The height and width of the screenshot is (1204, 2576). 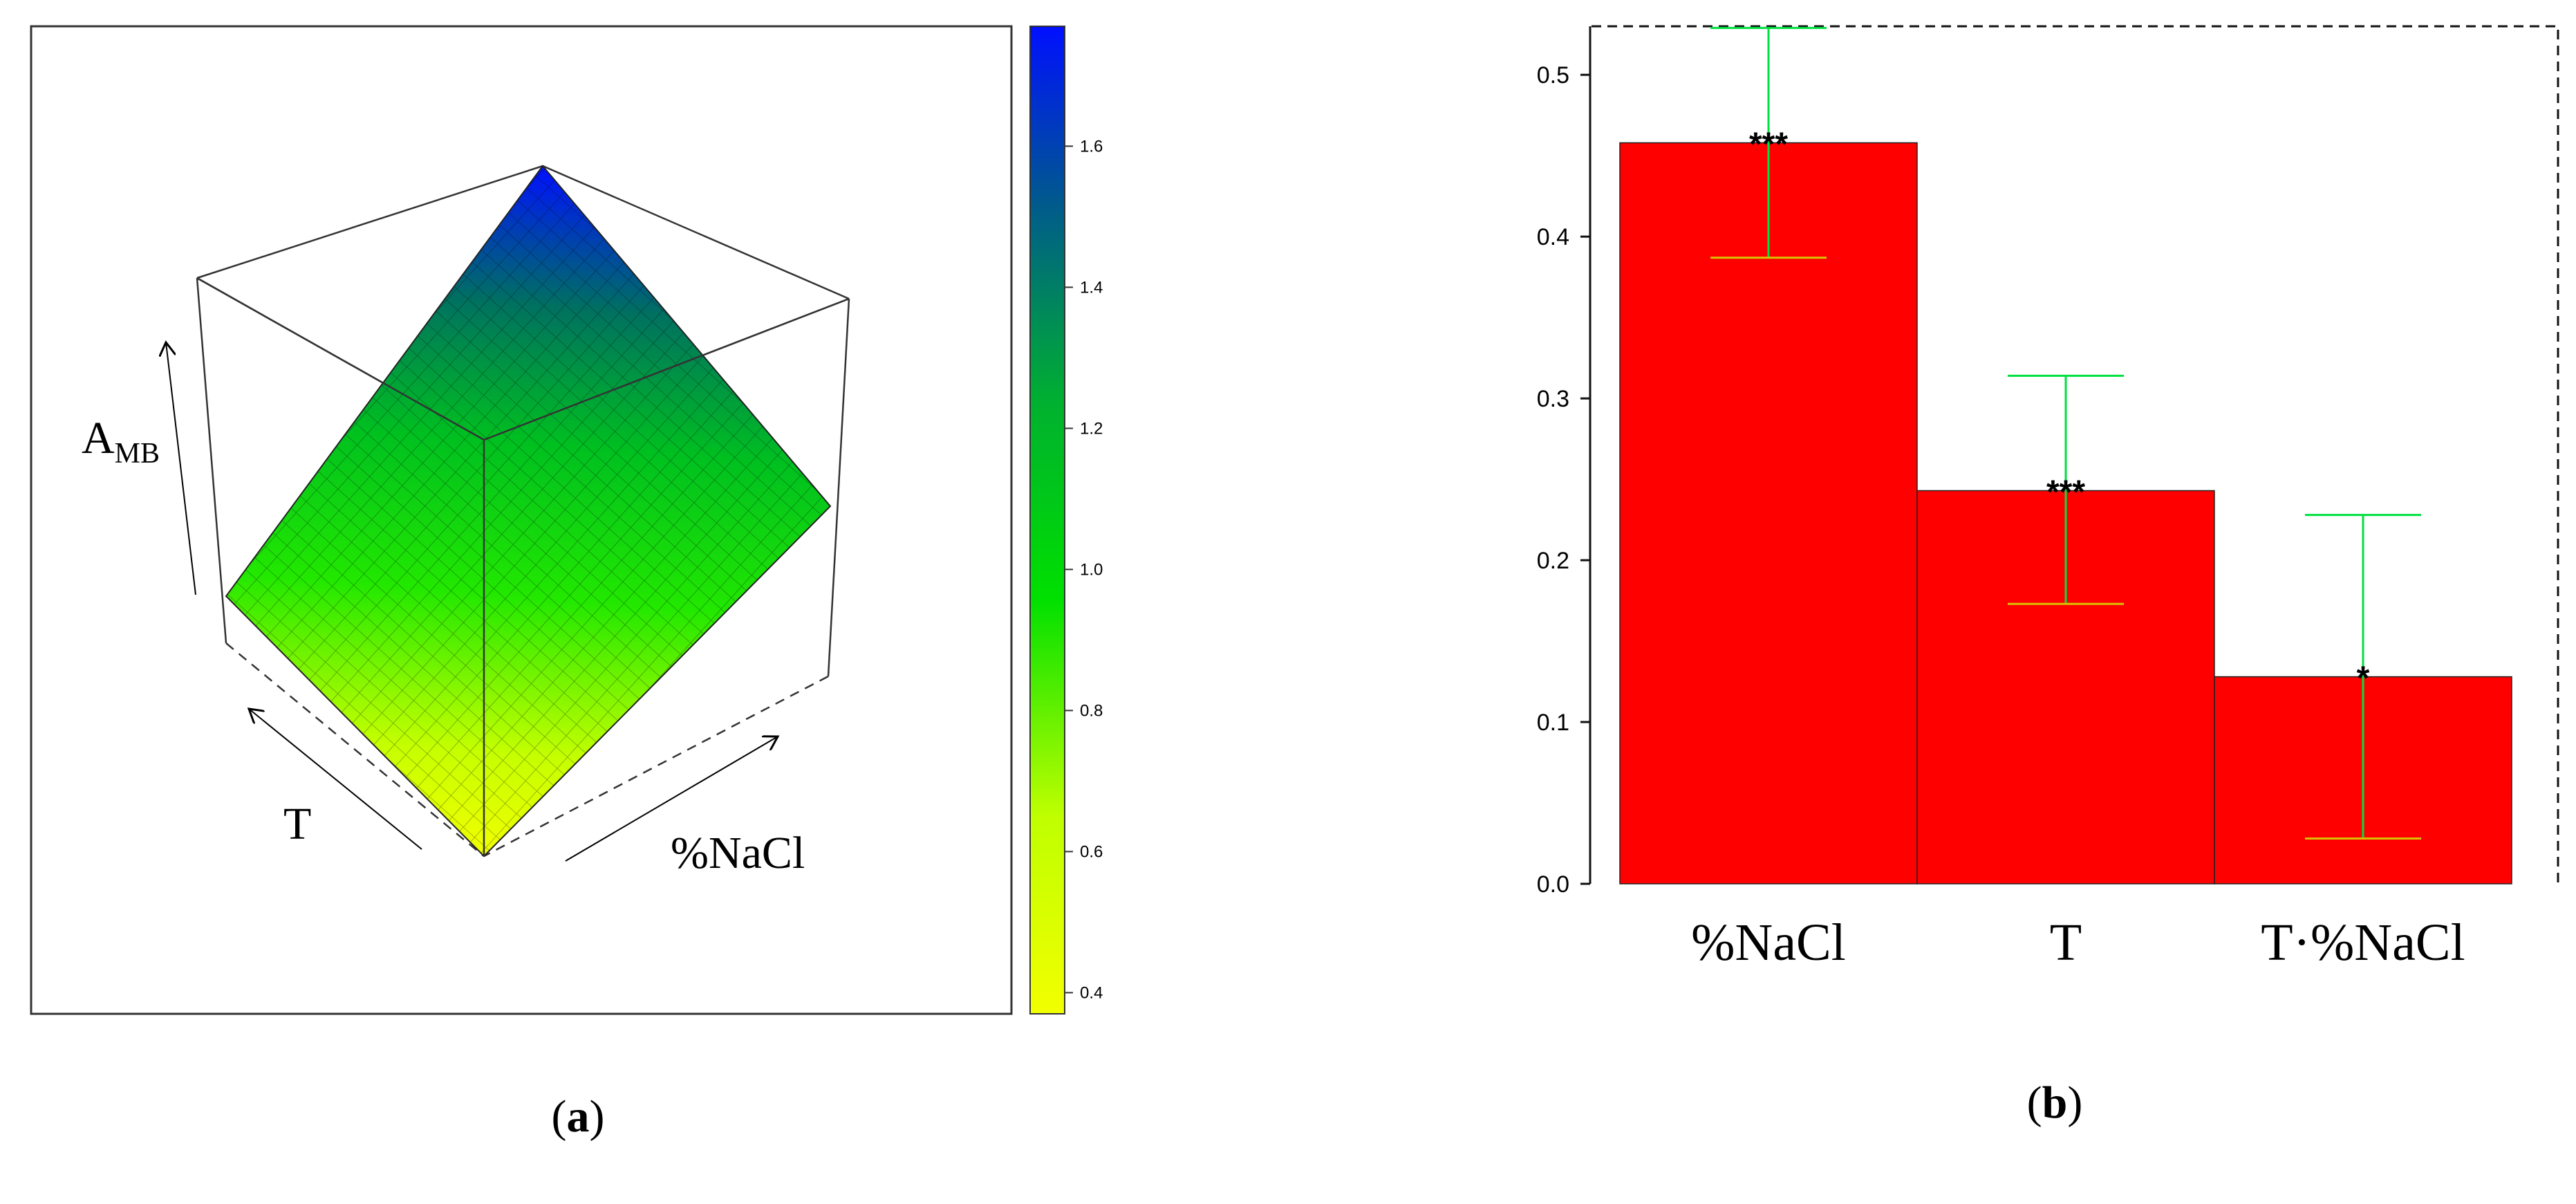 I want to click on y-tick-label: 0.1, so click(x=1553, y=723).